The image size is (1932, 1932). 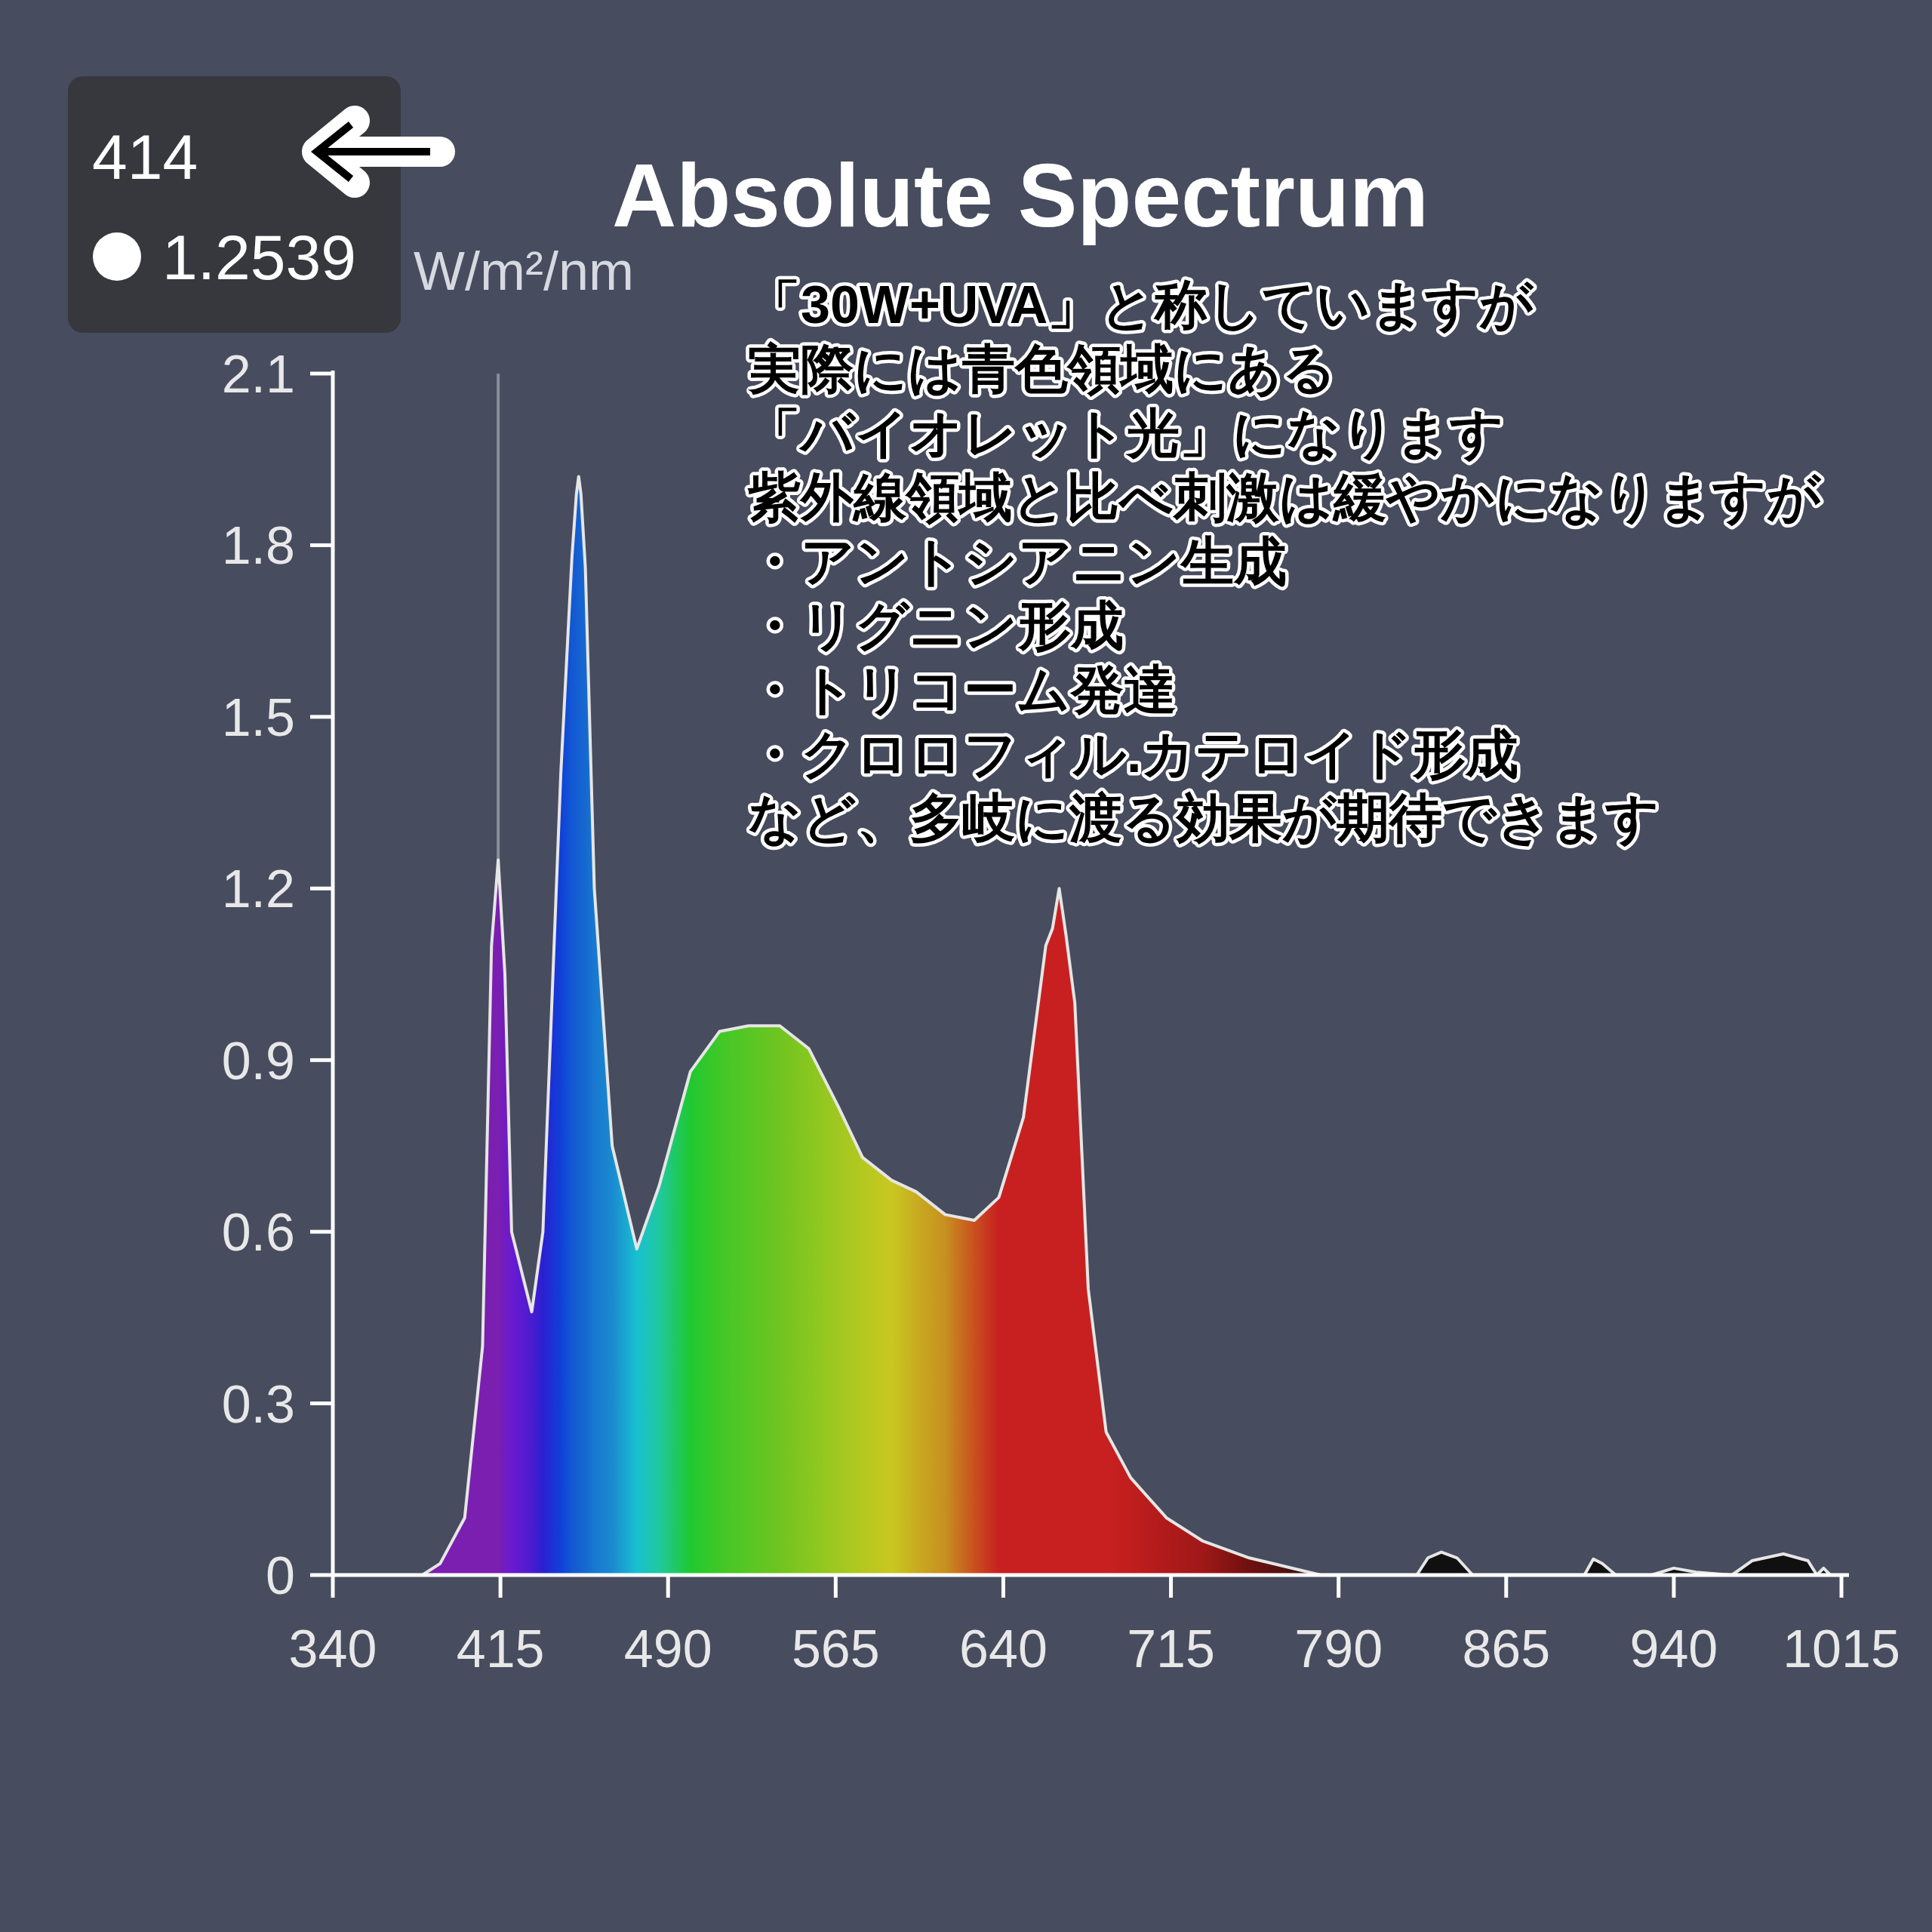 What do you see at coordinates (258, 374) in the screenshot?
I see `y-tick-label: 2.1` at bounding box center [258, 374].